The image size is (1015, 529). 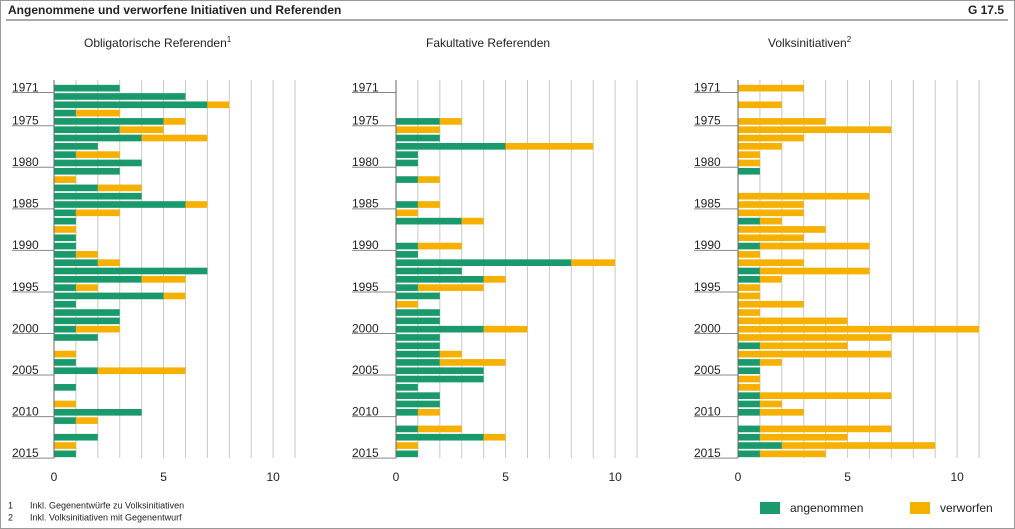 I want to click on x-tick-label: 0, so click(x=54, y=477).